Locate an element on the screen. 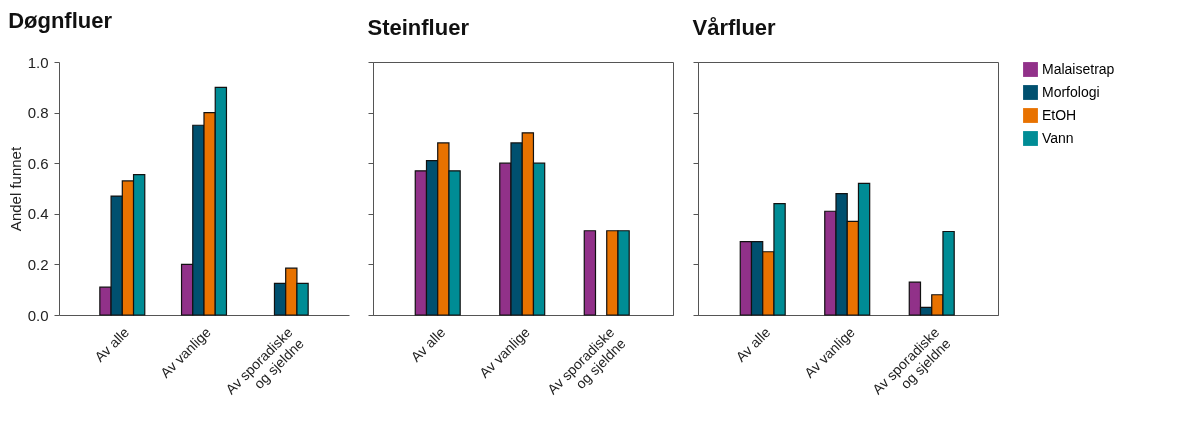 This screenshot has width=1182, height=439. y-tick-label: 0.2 is located at coordinates (38, 264).